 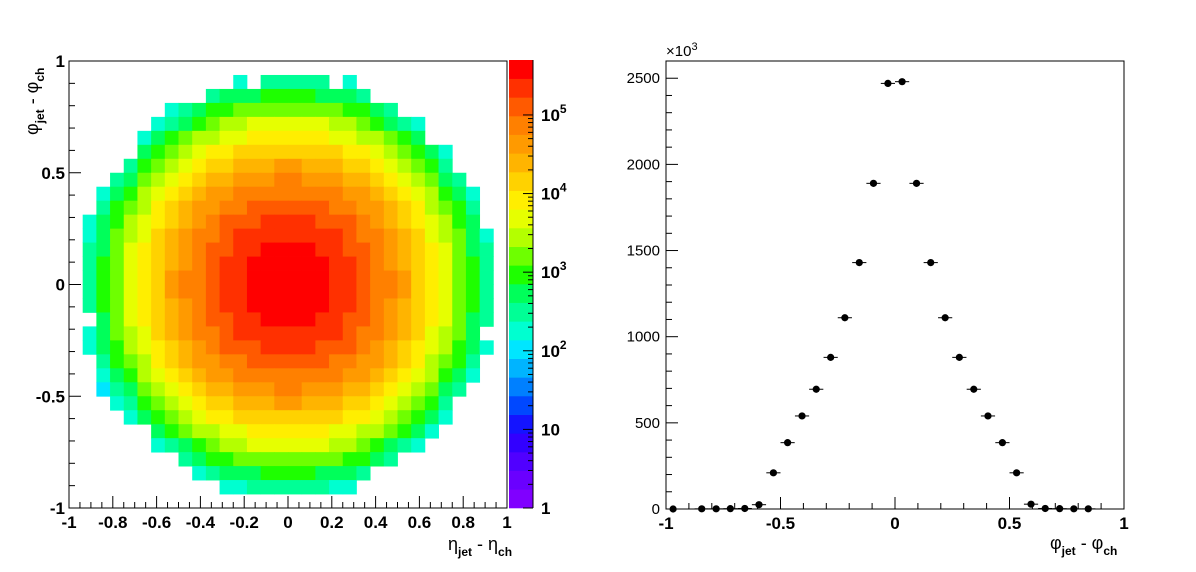 I want to click on color-scale-tick-exponent: 5, so click(x=563, y=109).